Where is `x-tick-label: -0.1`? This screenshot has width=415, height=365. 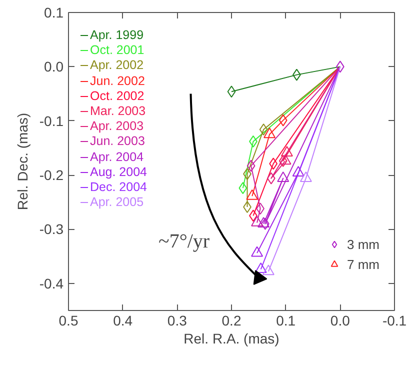
x-tick-label: -0.1 is located at coordinates (394, 320).